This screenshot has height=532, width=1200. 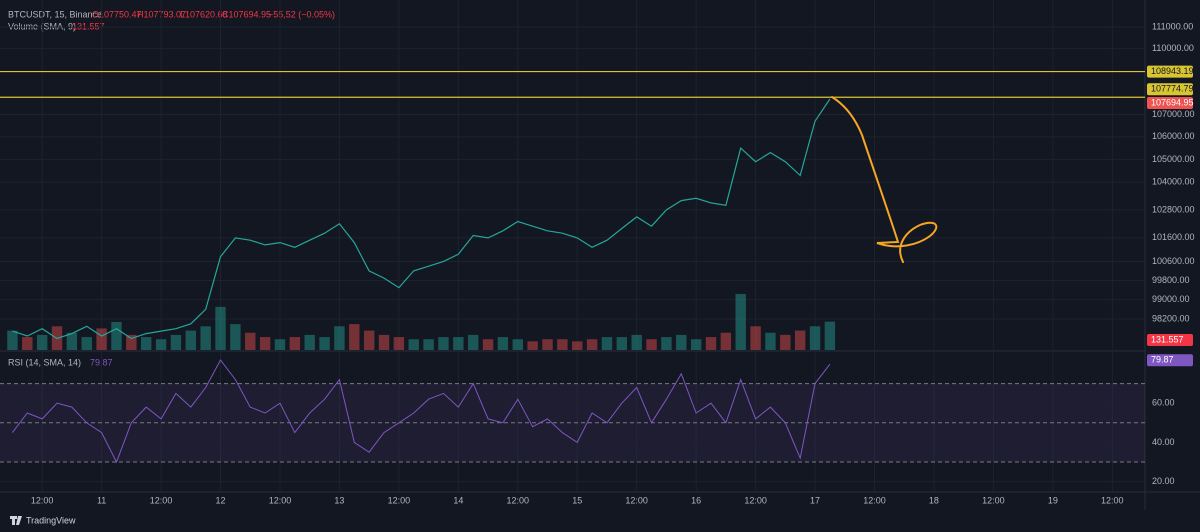 I want to click on y-tick-label: 98200.00, so click(x=1171, y=318).